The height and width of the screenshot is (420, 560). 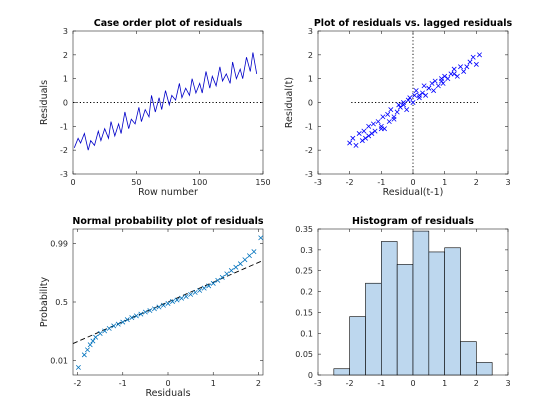 What do you see at coordinates (304, 354) in the screenshot?
I see `y-tick-label: 0.05` at bounding box center [304, 354].